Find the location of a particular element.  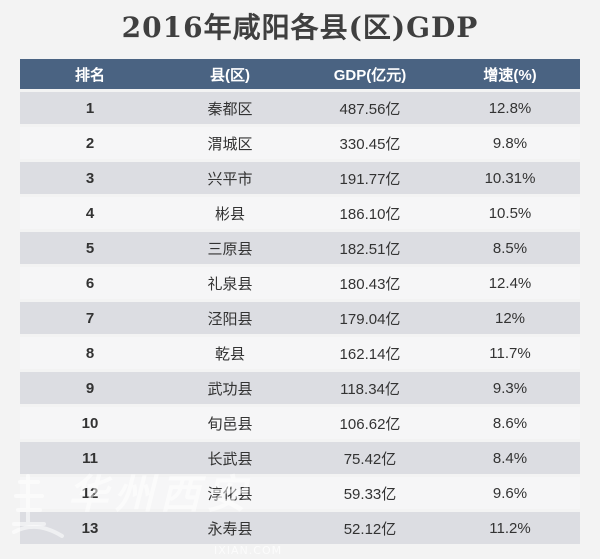

gdp-cell: 179.04亿 is located at coordinates (370, 318).